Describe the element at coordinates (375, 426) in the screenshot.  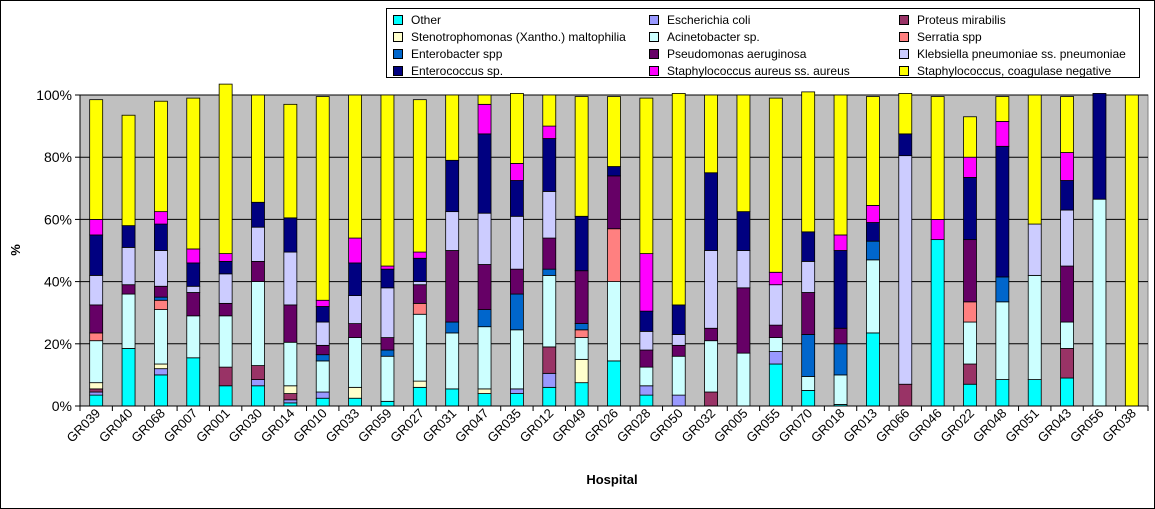
I see `x-tick-label: GR059` at that location.